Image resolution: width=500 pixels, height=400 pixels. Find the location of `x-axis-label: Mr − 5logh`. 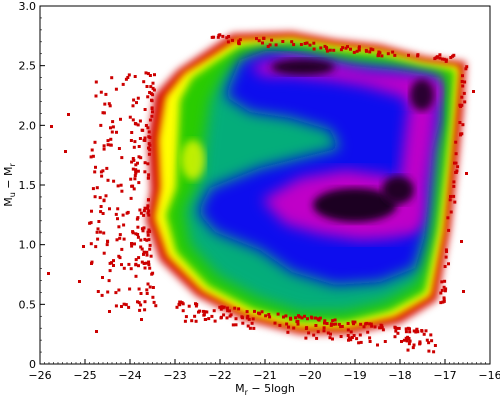

x-axis-label: Mr − 5logh is located at coordinates (265, 389).